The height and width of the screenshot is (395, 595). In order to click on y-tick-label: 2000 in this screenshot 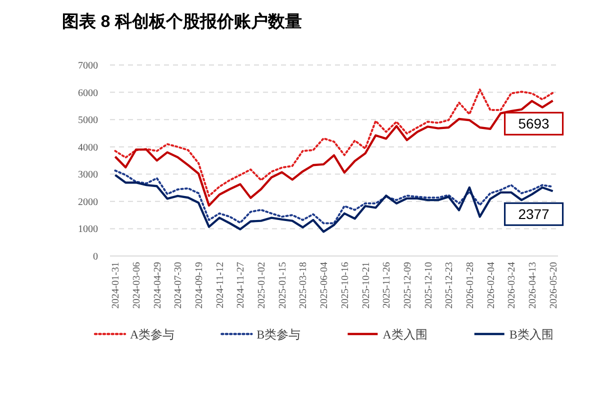, I will do `click(88, 202)`.